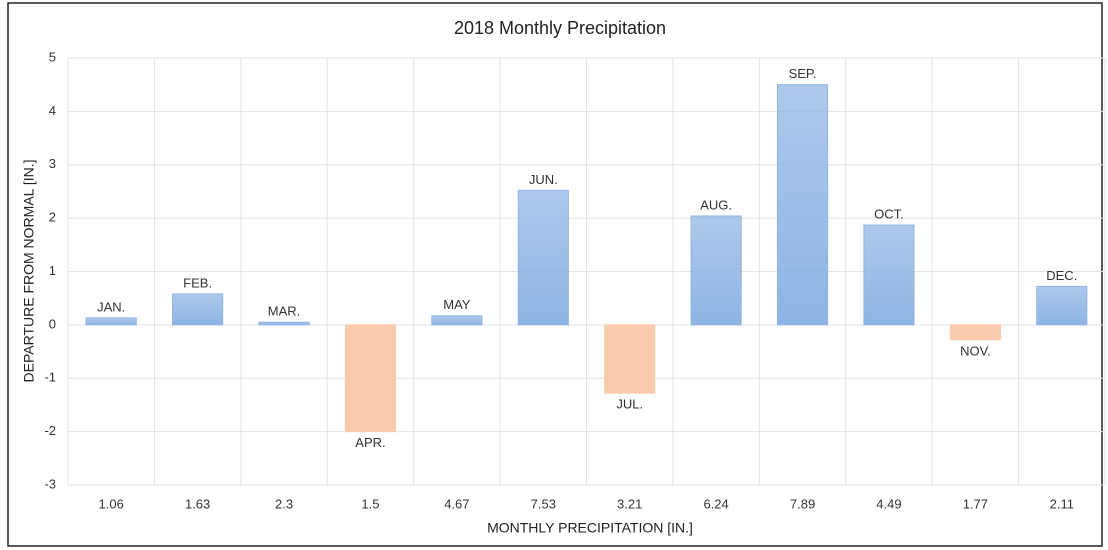 The image size is (1108, 550). Describe the element at coordinates (52, 110) in the screenshot. I see `y-tick-label: 4` at that location.